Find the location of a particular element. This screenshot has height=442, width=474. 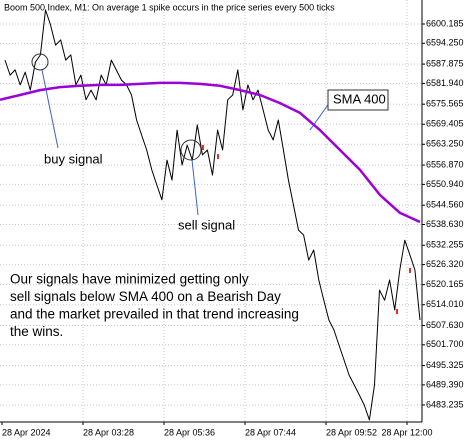

legend-label: SMA 400 is located at coordinates (359, 98).